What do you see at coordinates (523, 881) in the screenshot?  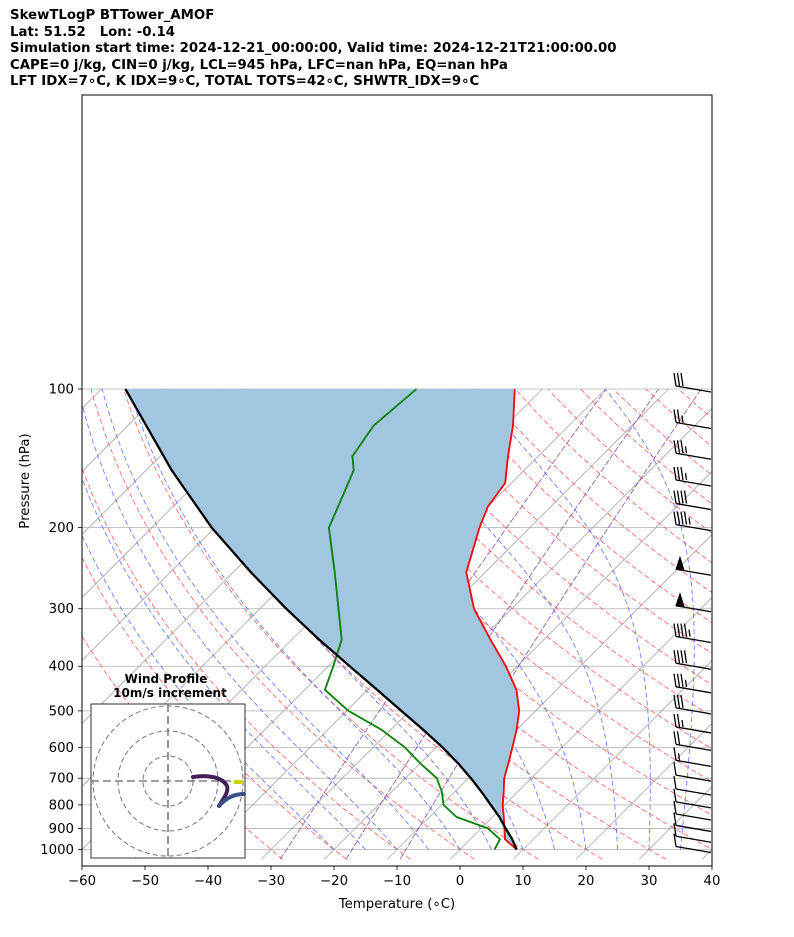 I see `x-tick-label: 10` at bounding box center [523, 881].